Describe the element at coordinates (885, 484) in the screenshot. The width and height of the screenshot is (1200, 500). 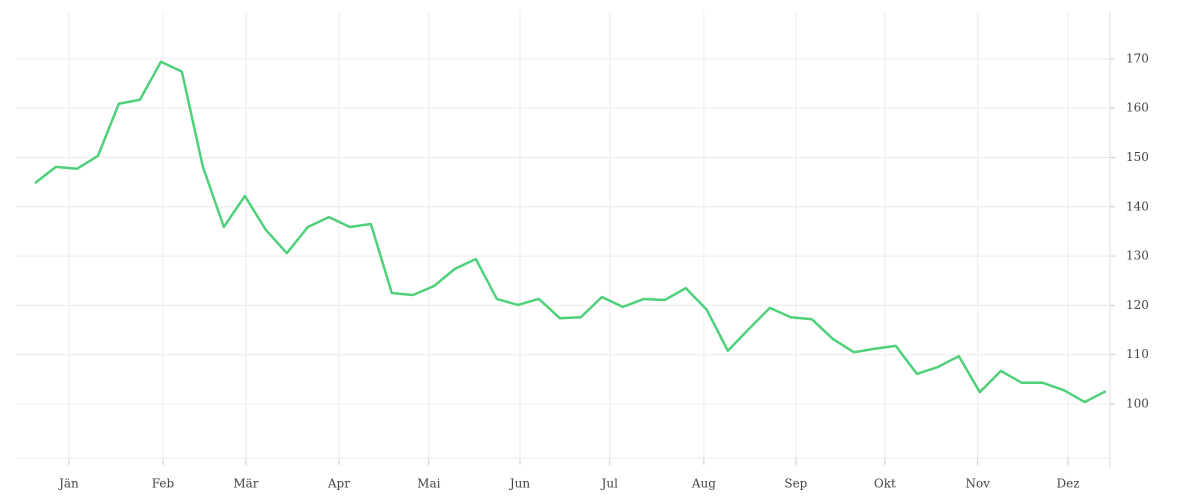
I see `x-tick-label: Okt` at that location.